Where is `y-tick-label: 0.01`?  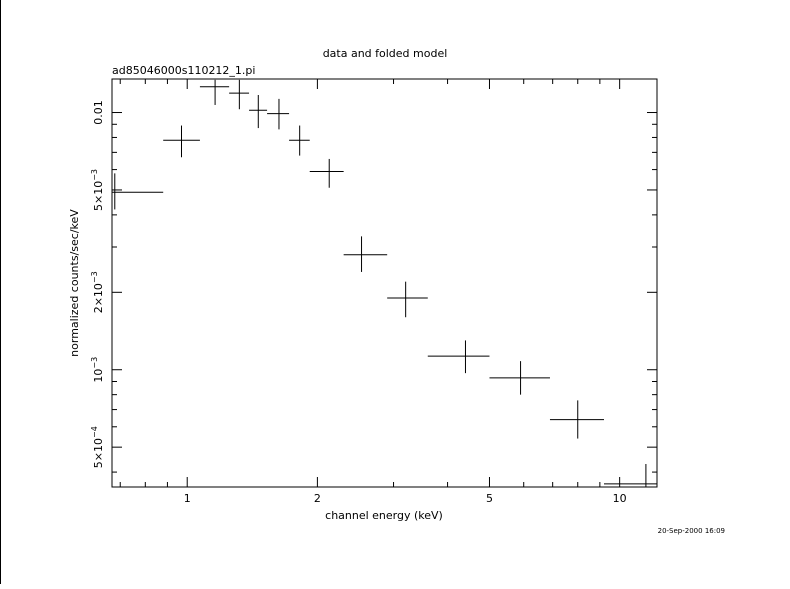 y-tick-label: 0.01 is located at coordinates (98, 112).